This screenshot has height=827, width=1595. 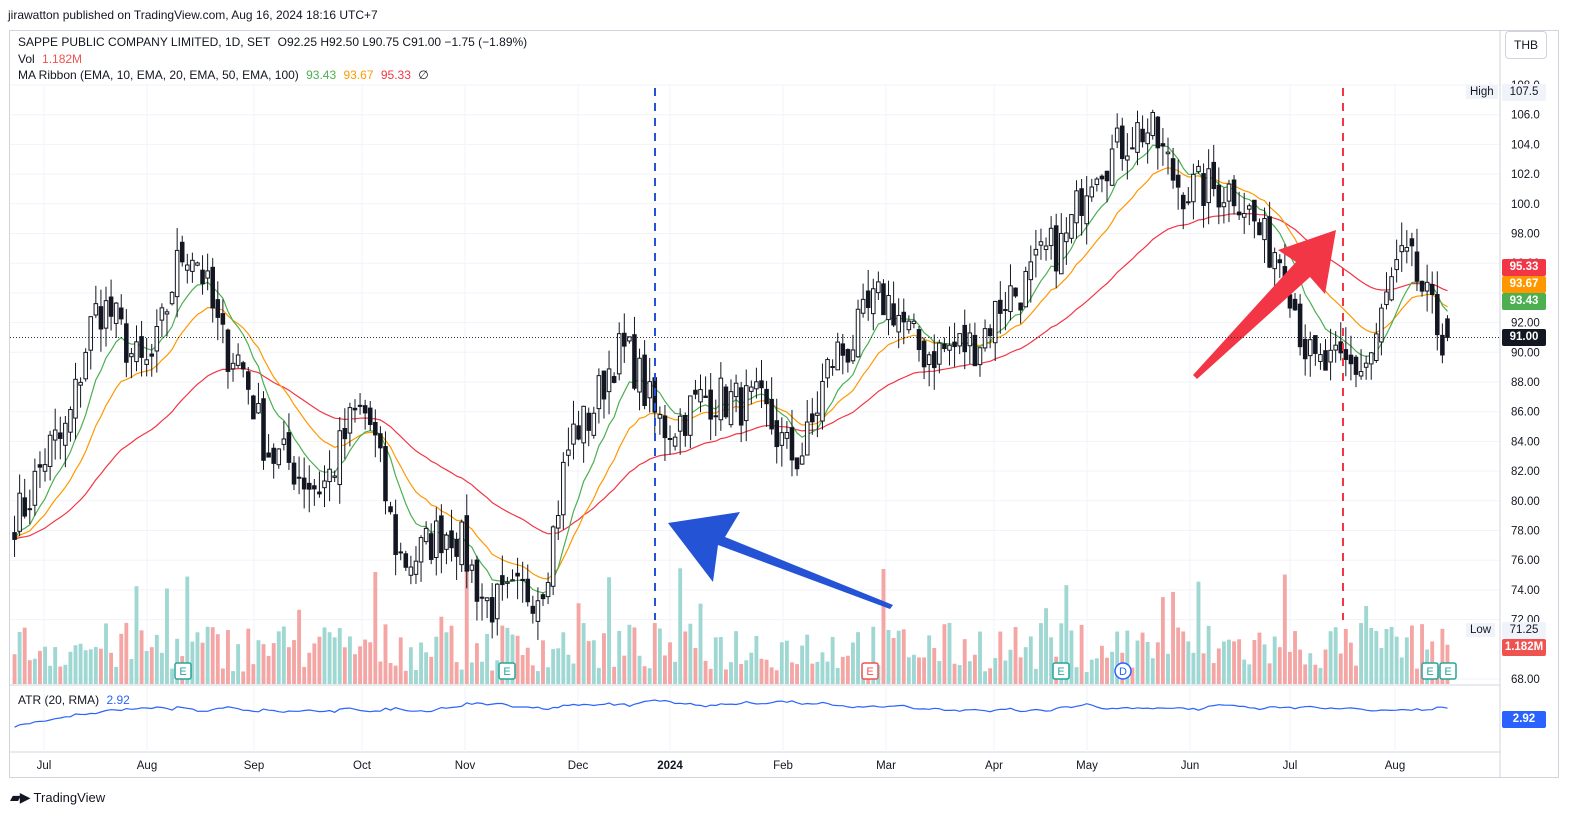 I want to click on volume-pill: 1.182M, so click(x=1524, y=647).